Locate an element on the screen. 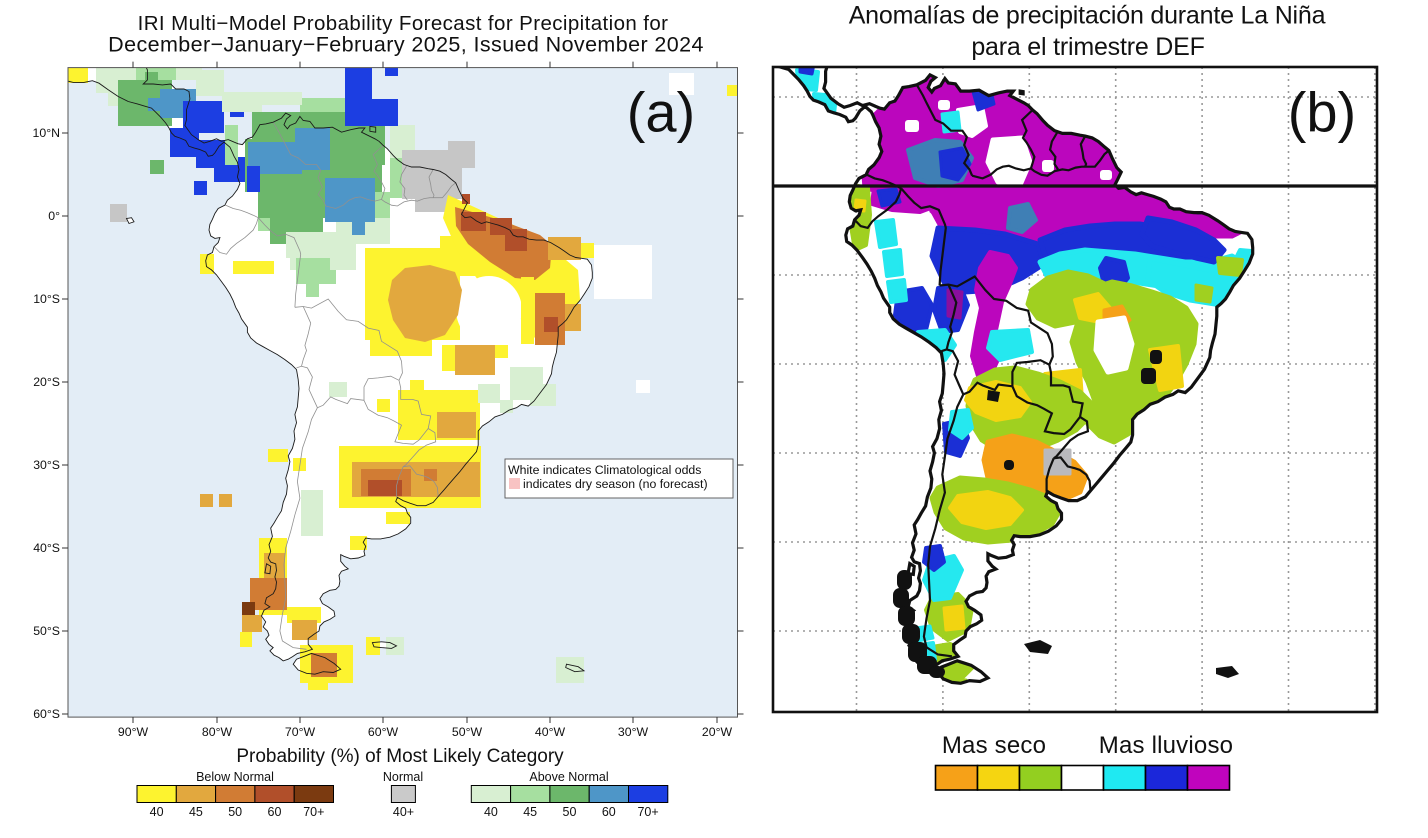  svg-text: para el trimestre DEF is located at coordinates (1087, 47).